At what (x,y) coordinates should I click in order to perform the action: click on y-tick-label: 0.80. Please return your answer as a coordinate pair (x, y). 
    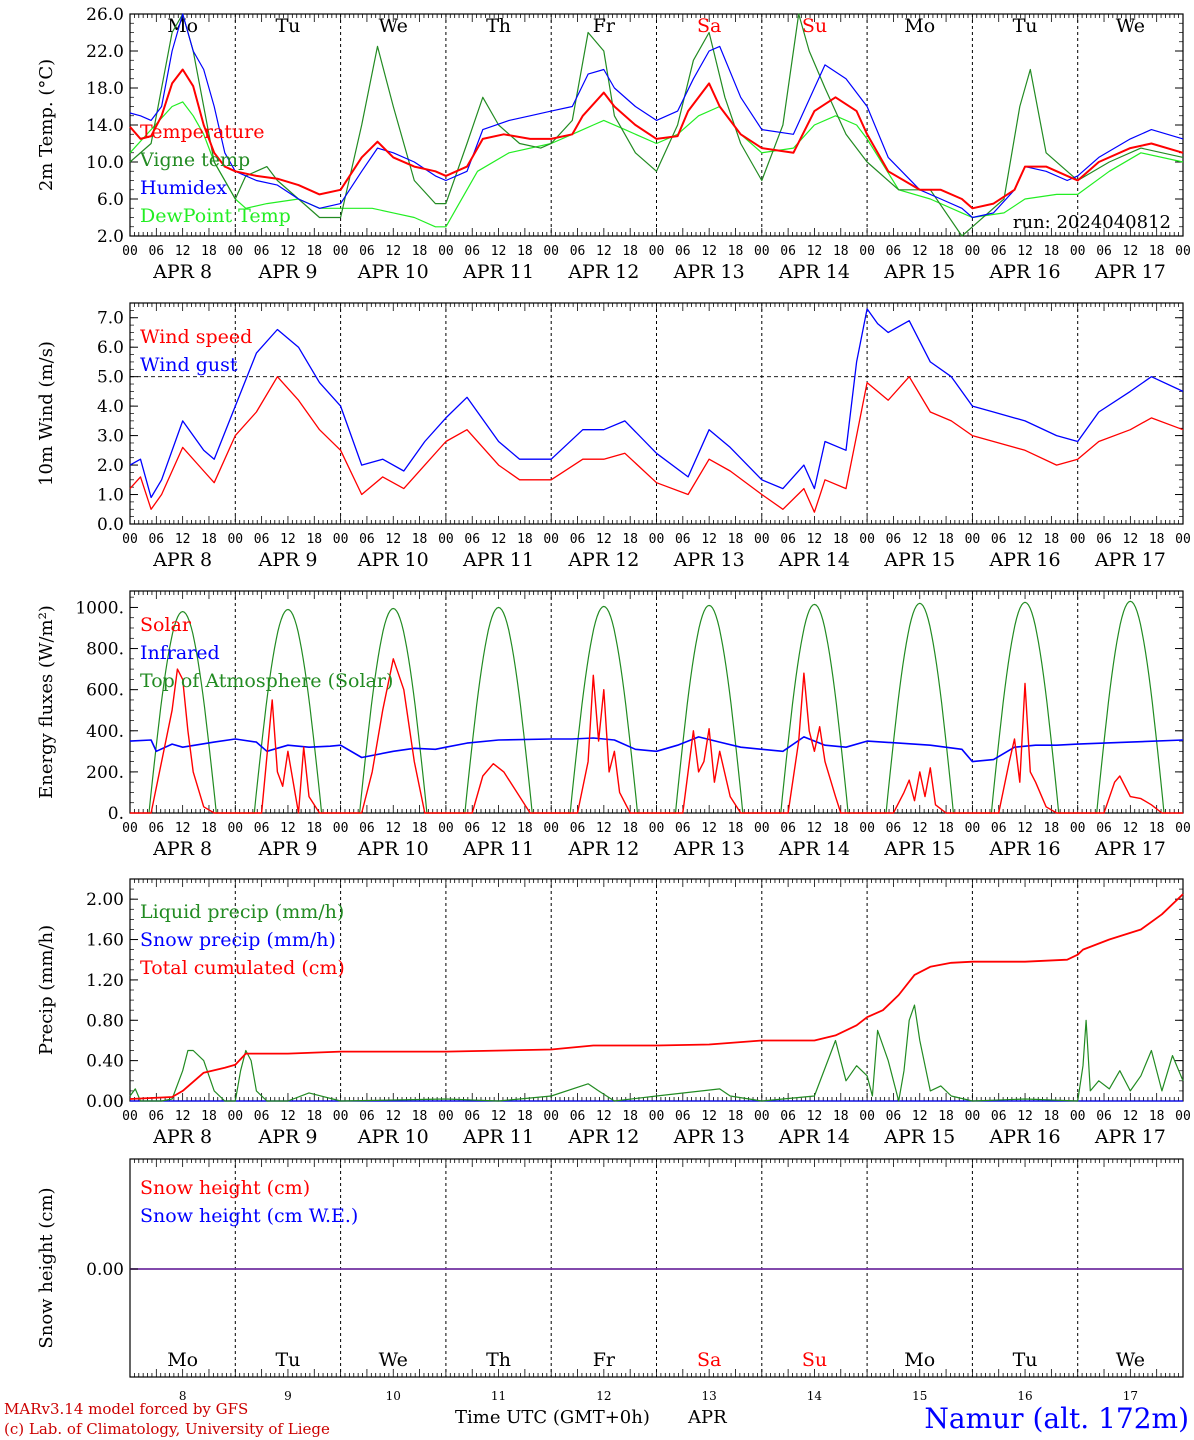
    Looking at the image, I should click on (105, 1021).